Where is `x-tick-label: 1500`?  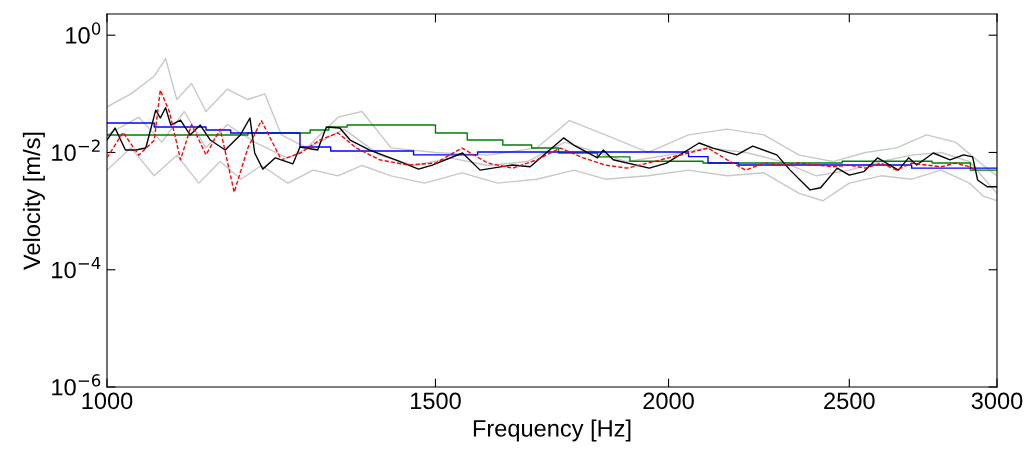
x-tick-label: 1500 is located at coordinates (436, 401).